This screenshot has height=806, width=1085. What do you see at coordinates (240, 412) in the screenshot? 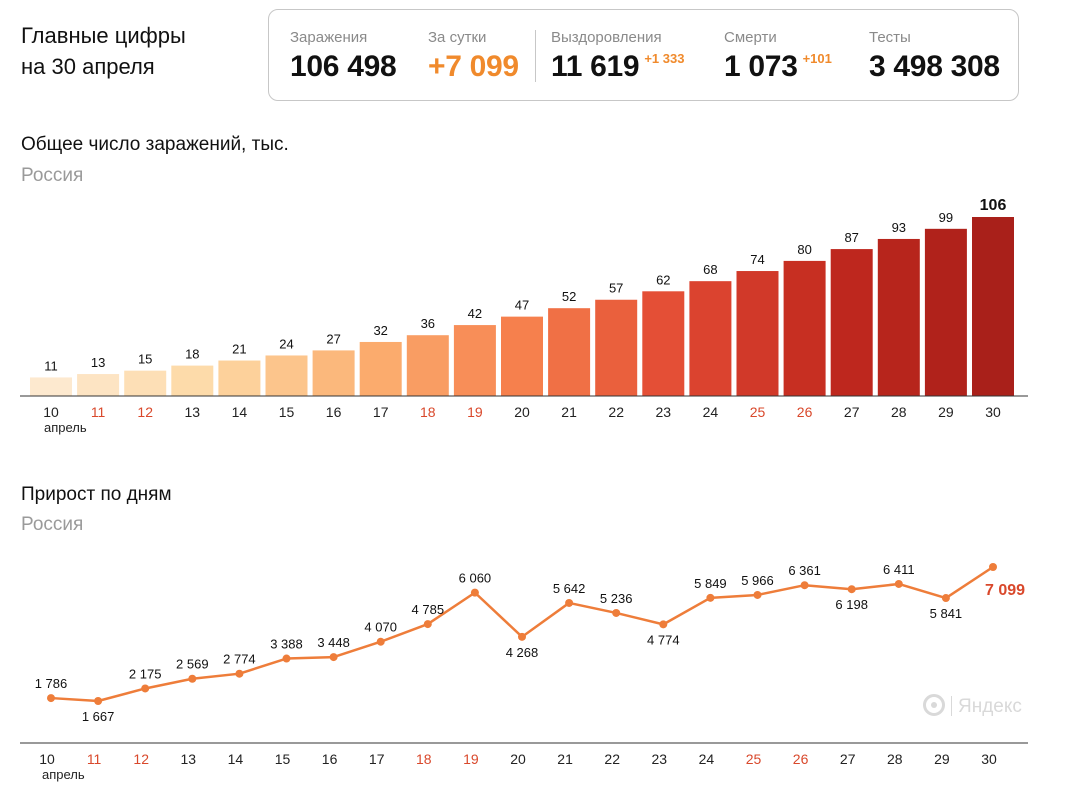
I see `bar-x-tick-14: 14` at bounding box center [240, 412].